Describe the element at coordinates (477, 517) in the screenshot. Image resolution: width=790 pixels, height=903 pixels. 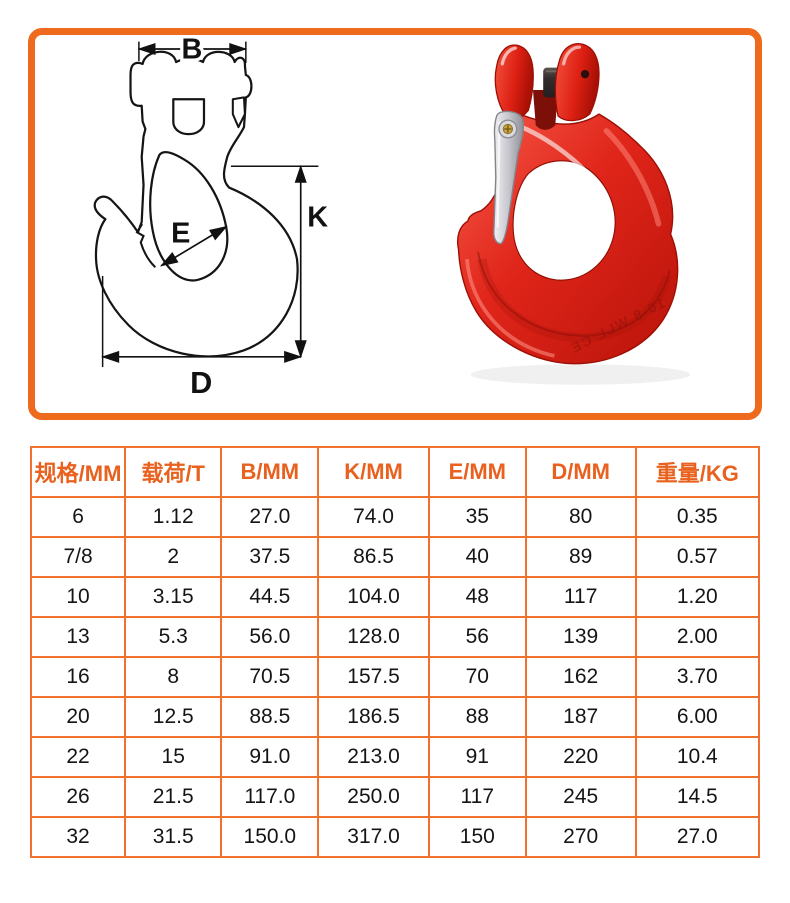
I see `table-cell: 35` at that location.